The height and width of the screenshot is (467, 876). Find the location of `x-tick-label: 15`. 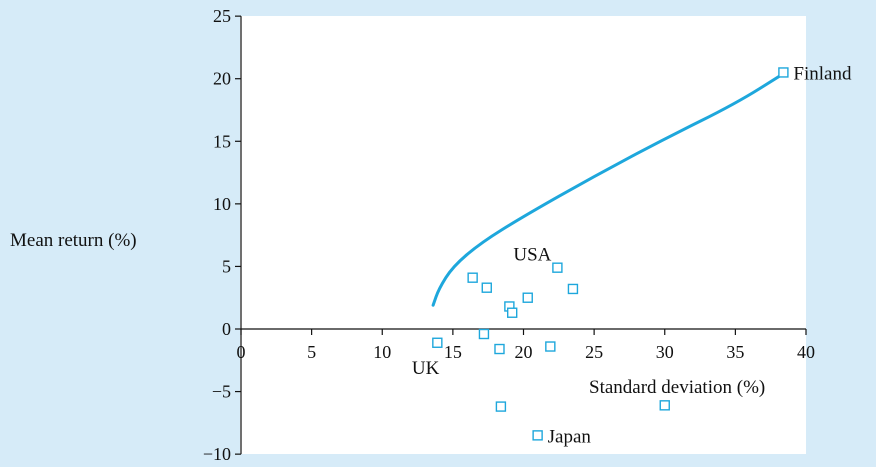

x-tick-label: 15 is located at coordinates (453, 352).